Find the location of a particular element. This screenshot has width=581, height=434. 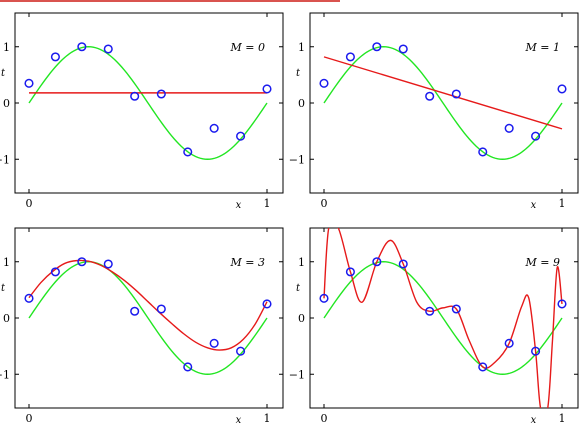

model-order-label: M = 3 is located at coordinates (247, 262).